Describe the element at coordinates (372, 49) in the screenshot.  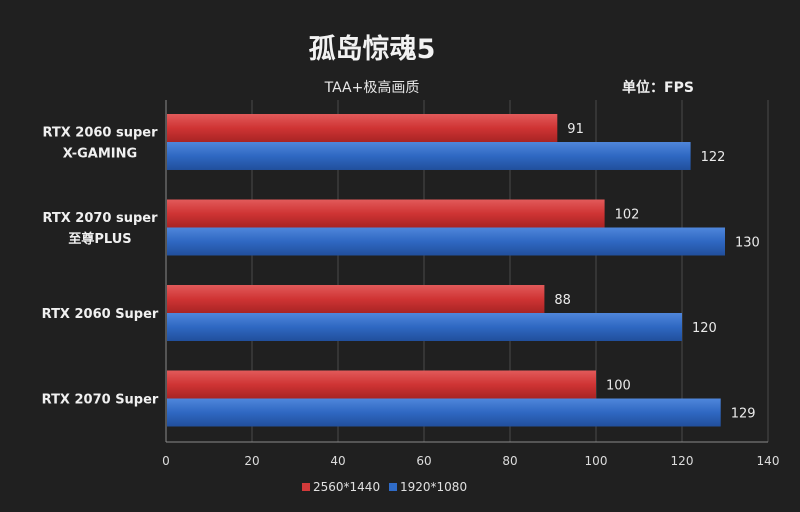
I see `chart-title: 孤岛惊魂5` at that location.